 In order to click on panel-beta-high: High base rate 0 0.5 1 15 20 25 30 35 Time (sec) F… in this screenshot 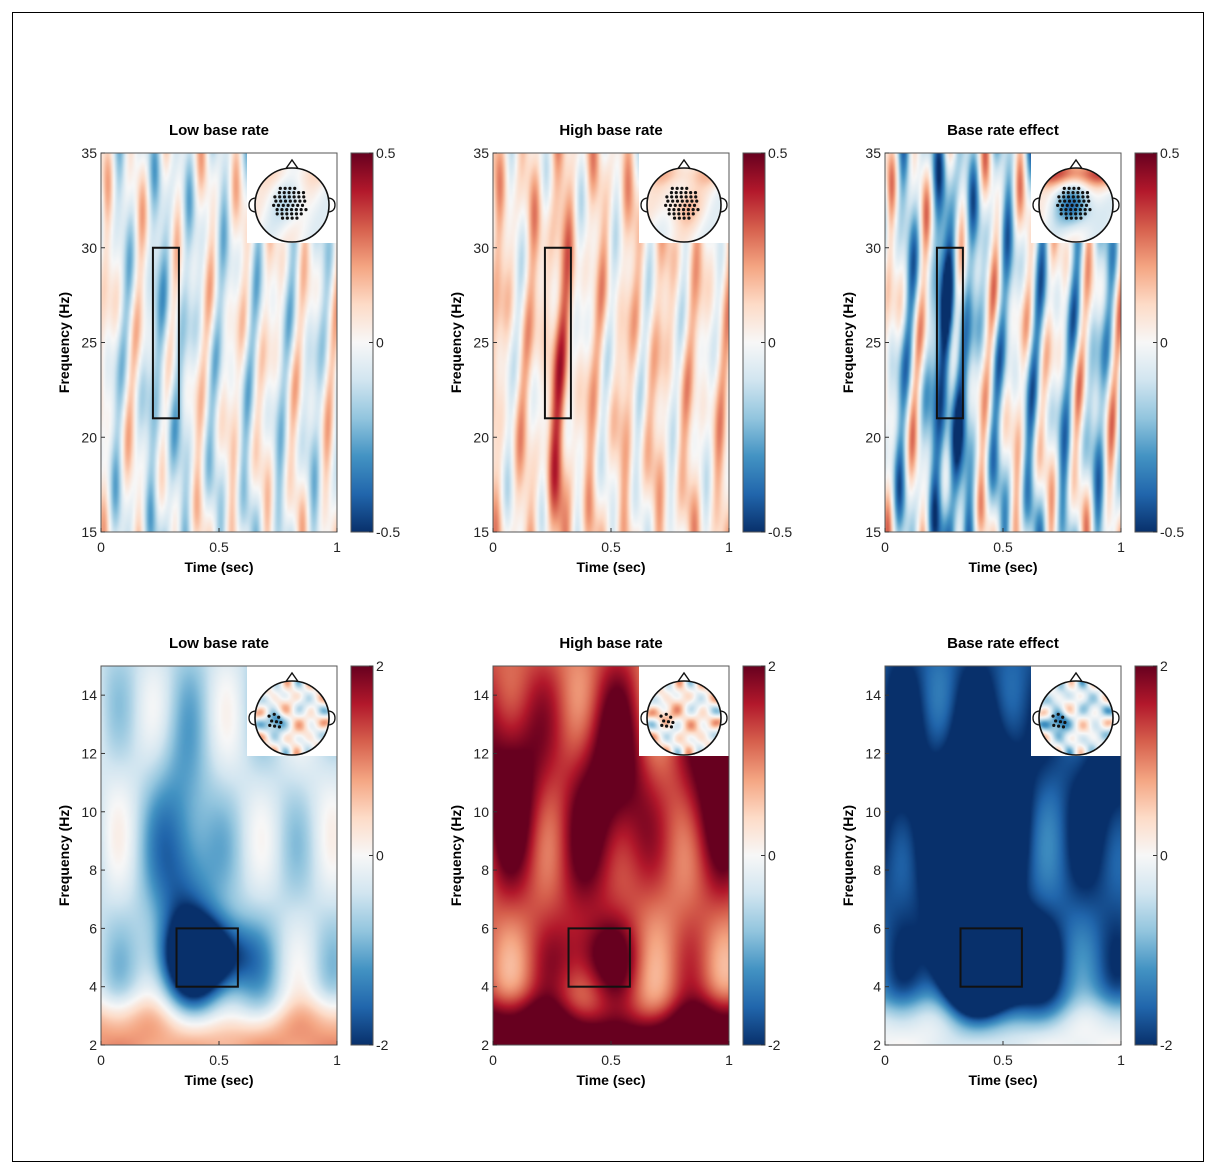, I will do `click(620, 348)`.